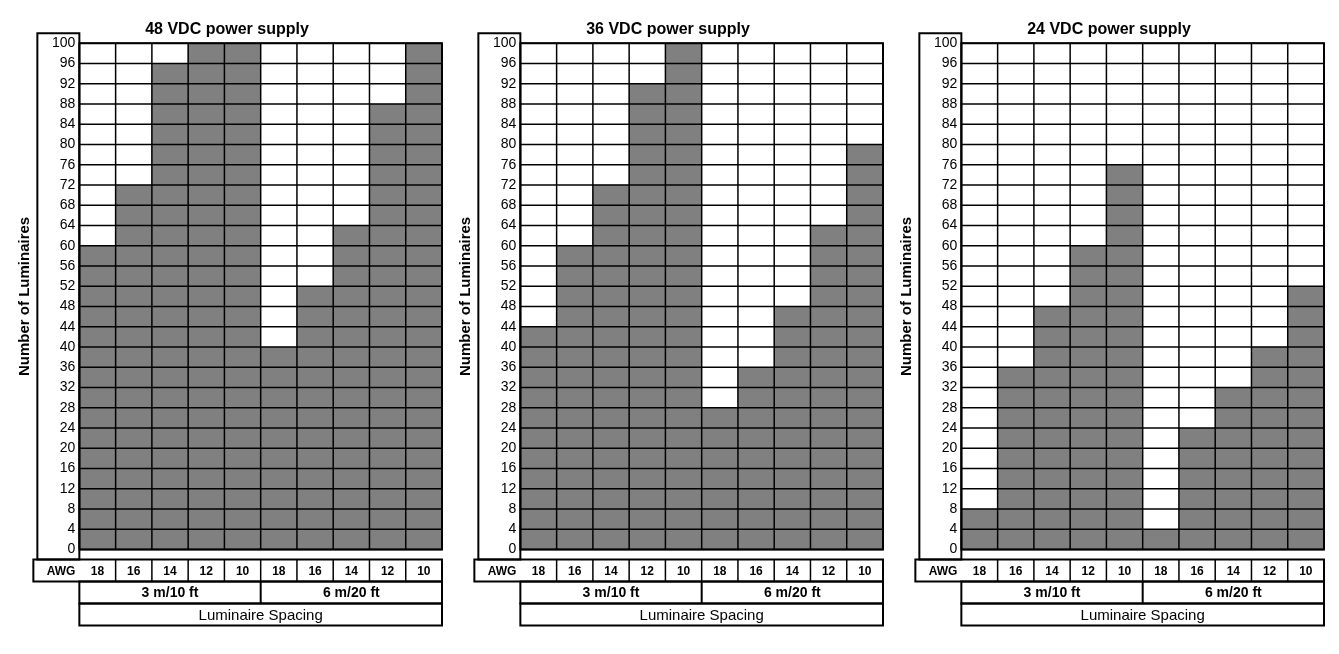 Image resolution: width=1339 pixels, height=654 pixels. I want to click on y-tick-label: 72, so click(508, 183).